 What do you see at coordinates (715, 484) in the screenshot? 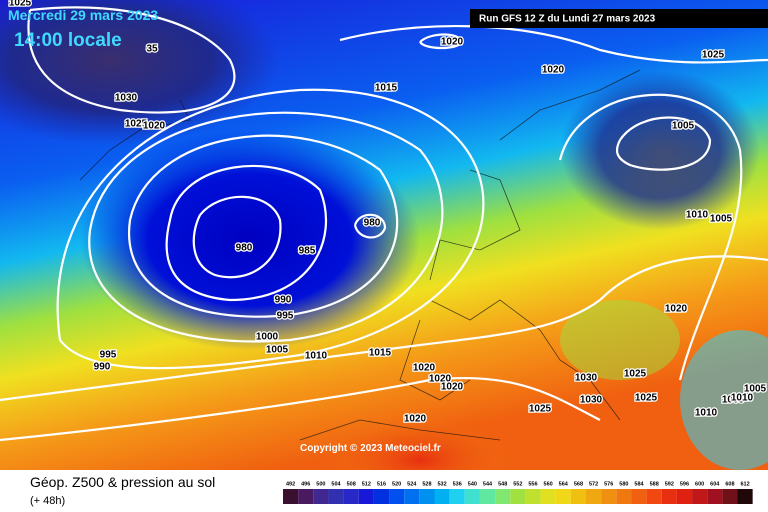
I see `legend-label: 604` at bounding box center [715, 484].